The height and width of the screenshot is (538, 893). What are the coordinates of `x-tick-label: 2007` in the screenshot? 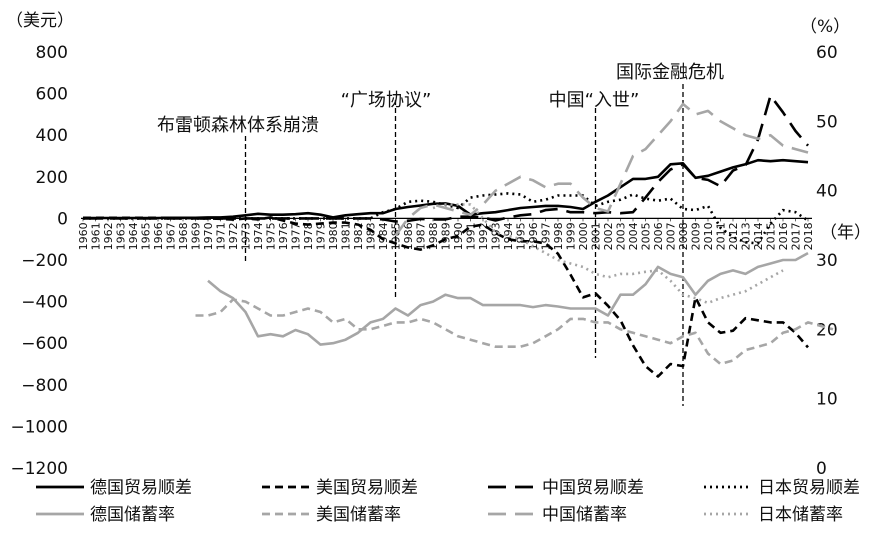 It's located at (671, 236).